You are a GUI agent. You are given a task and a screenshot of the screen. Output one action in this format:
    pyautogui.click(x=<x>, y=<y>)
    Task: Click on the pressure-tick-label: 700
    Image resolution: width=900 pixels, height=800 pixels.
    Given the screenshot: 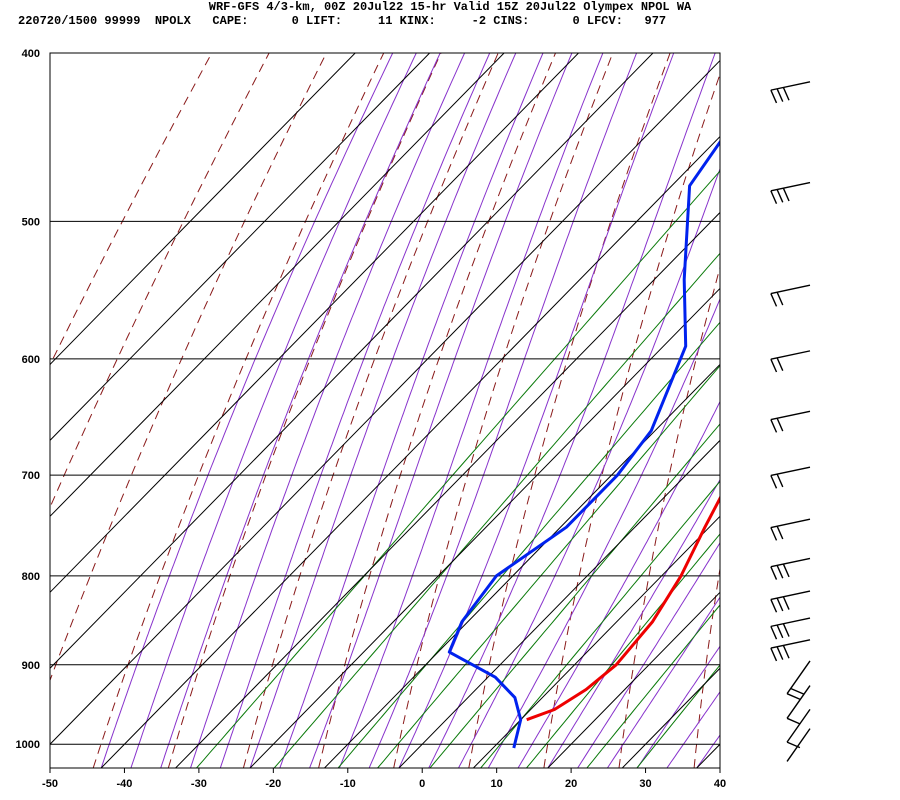 What is the action you would take?
    pyautogui.click(x=31, y=476)
    